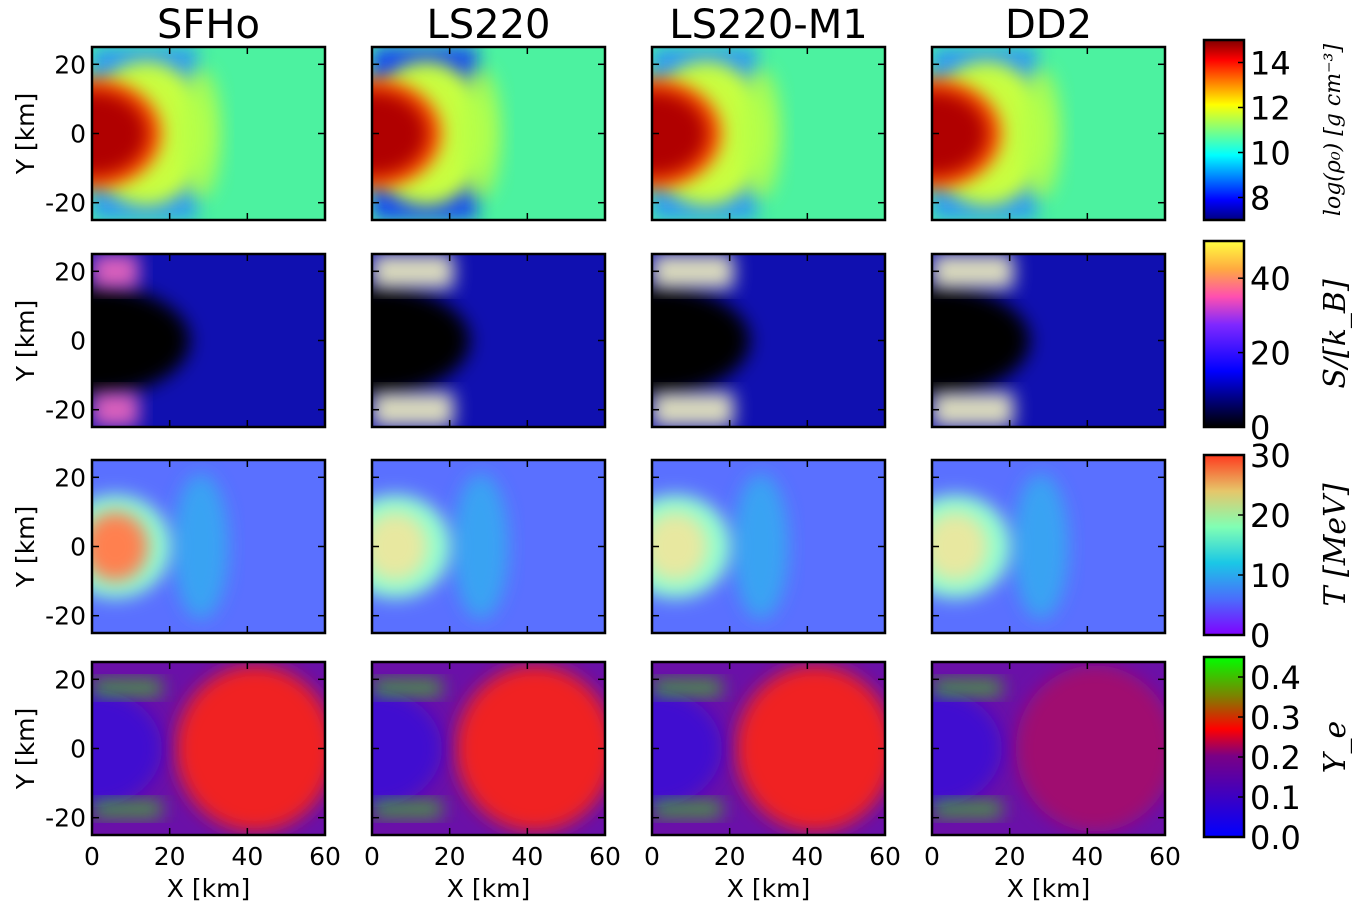 The width and height of the screenshot is (1371, 903). What do you see at coordinates (208, 25) in the screenshot?
I see `column-title: SFHo` at bounding box center [208, 25].